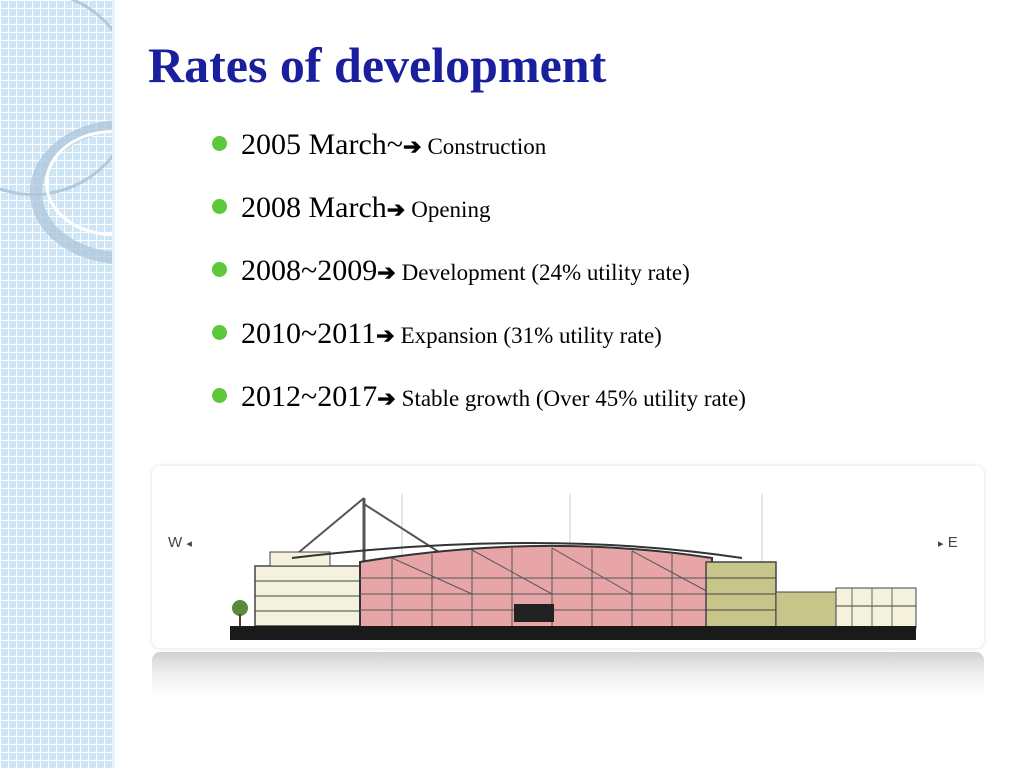  Describe the element at coordinates (56, 384) in the screenshot. I see `decorative-side-strip` at that location.